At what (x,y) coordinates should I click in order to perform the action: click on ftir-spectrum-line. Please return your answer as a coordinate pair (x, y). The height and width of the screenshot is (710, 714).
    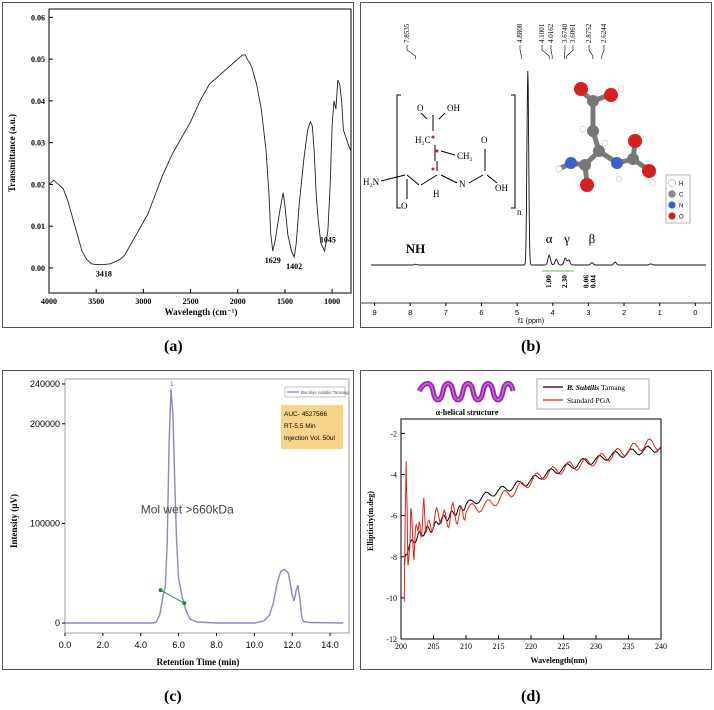
    Looking at the image, I should click on (200, 160).